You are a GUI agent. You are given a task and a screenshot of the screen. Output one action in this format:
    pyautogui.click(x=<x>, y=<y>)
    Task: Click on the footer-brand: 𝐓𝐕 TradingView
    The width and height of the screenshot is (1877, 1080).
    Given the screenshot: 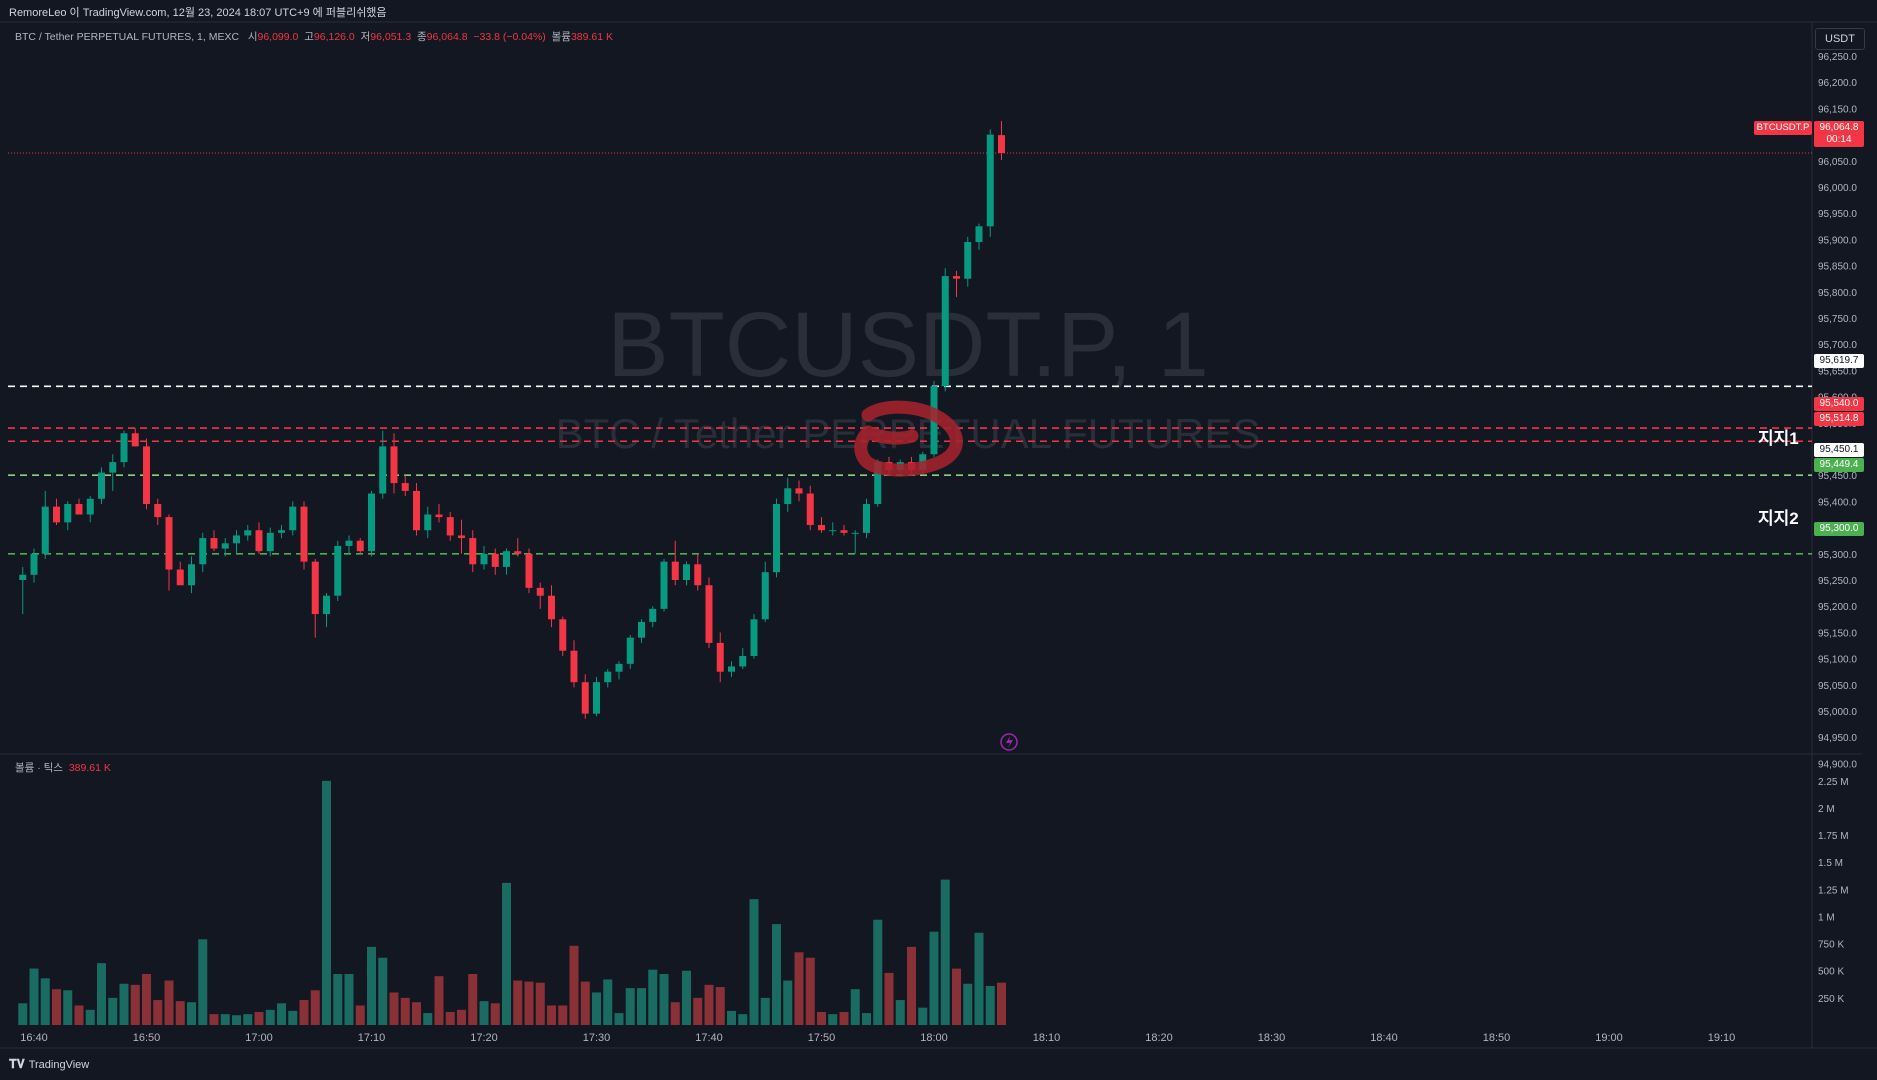 What is the action you would take?
    pyautogui.click(x=49, y=1064)
    